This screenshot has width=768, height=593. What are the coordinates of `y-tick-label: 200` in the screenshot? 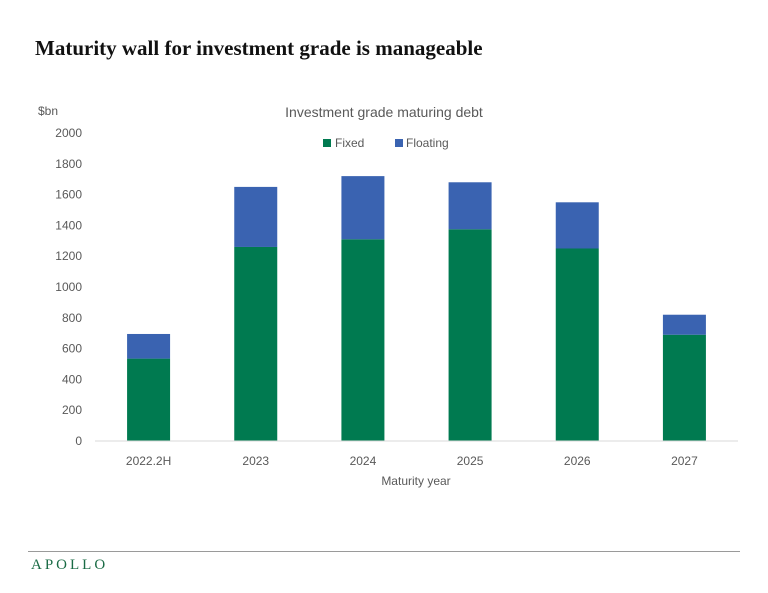 It's located at (72, 410).